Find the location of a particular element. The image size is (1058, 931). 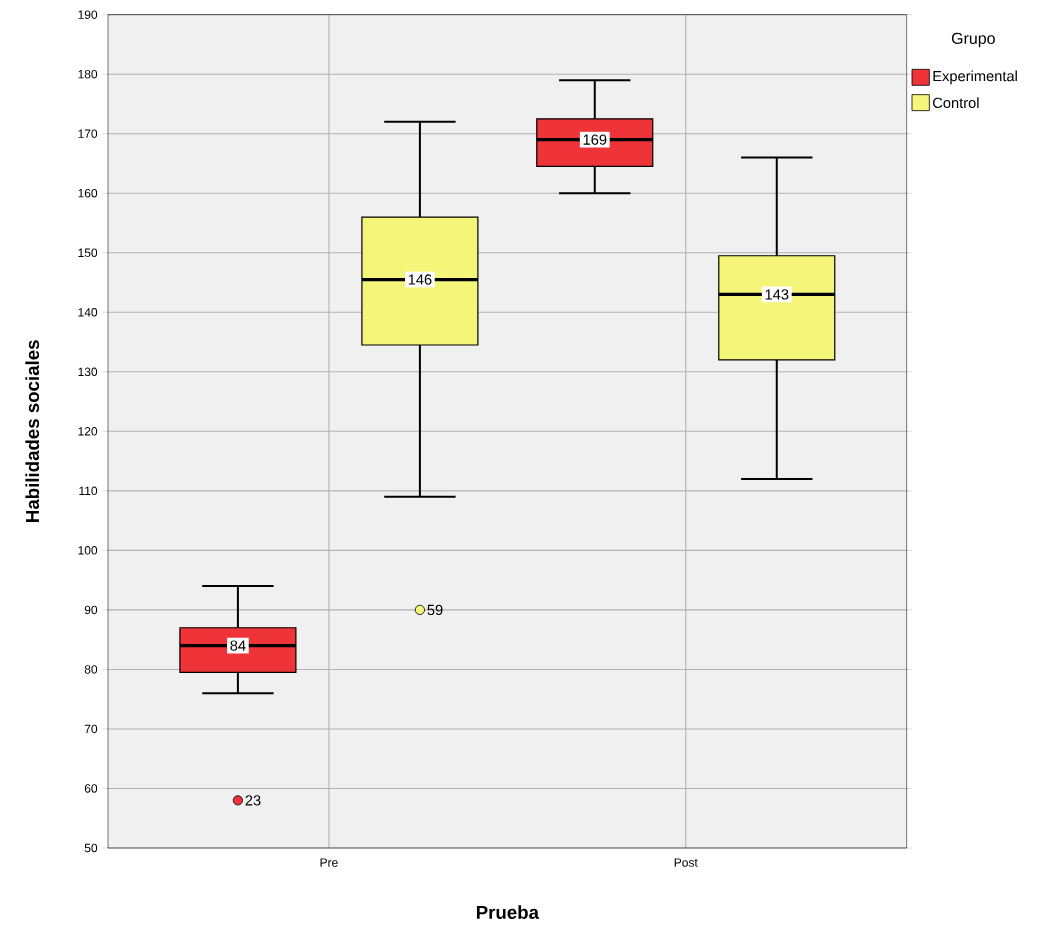

text: 169 is located at coordinates (595, 139).